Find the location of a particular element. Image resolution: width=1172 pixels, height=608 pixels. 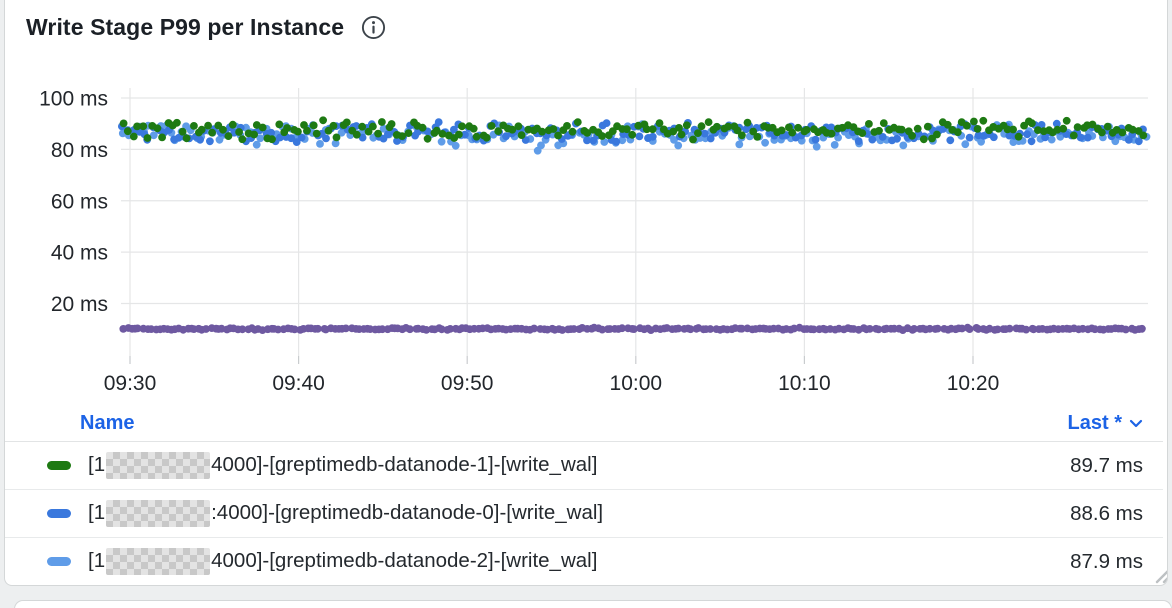

y-axis-tick-label: 20 ms is located at coordinates (79, 304).